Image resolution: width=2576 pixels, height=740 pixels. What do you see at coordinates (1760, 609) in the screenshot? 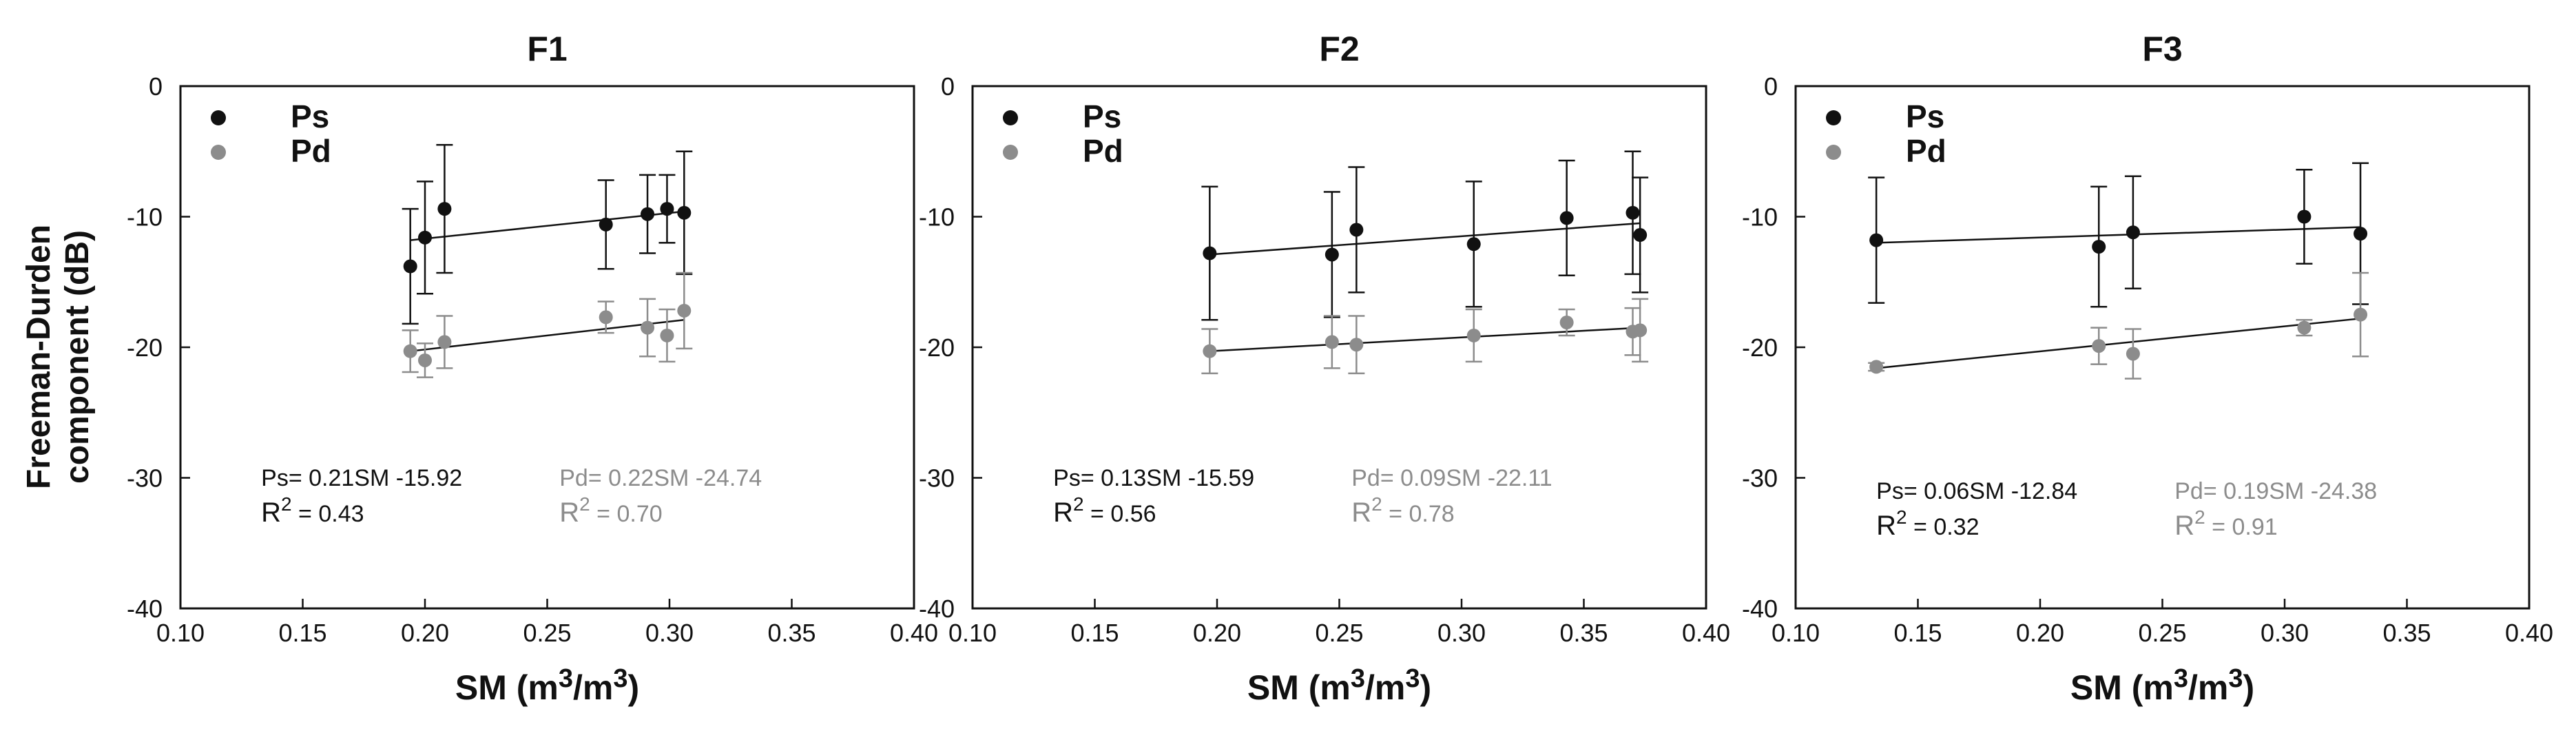
I see `y-tick-label: -40` at bounding box center [1760, 609].